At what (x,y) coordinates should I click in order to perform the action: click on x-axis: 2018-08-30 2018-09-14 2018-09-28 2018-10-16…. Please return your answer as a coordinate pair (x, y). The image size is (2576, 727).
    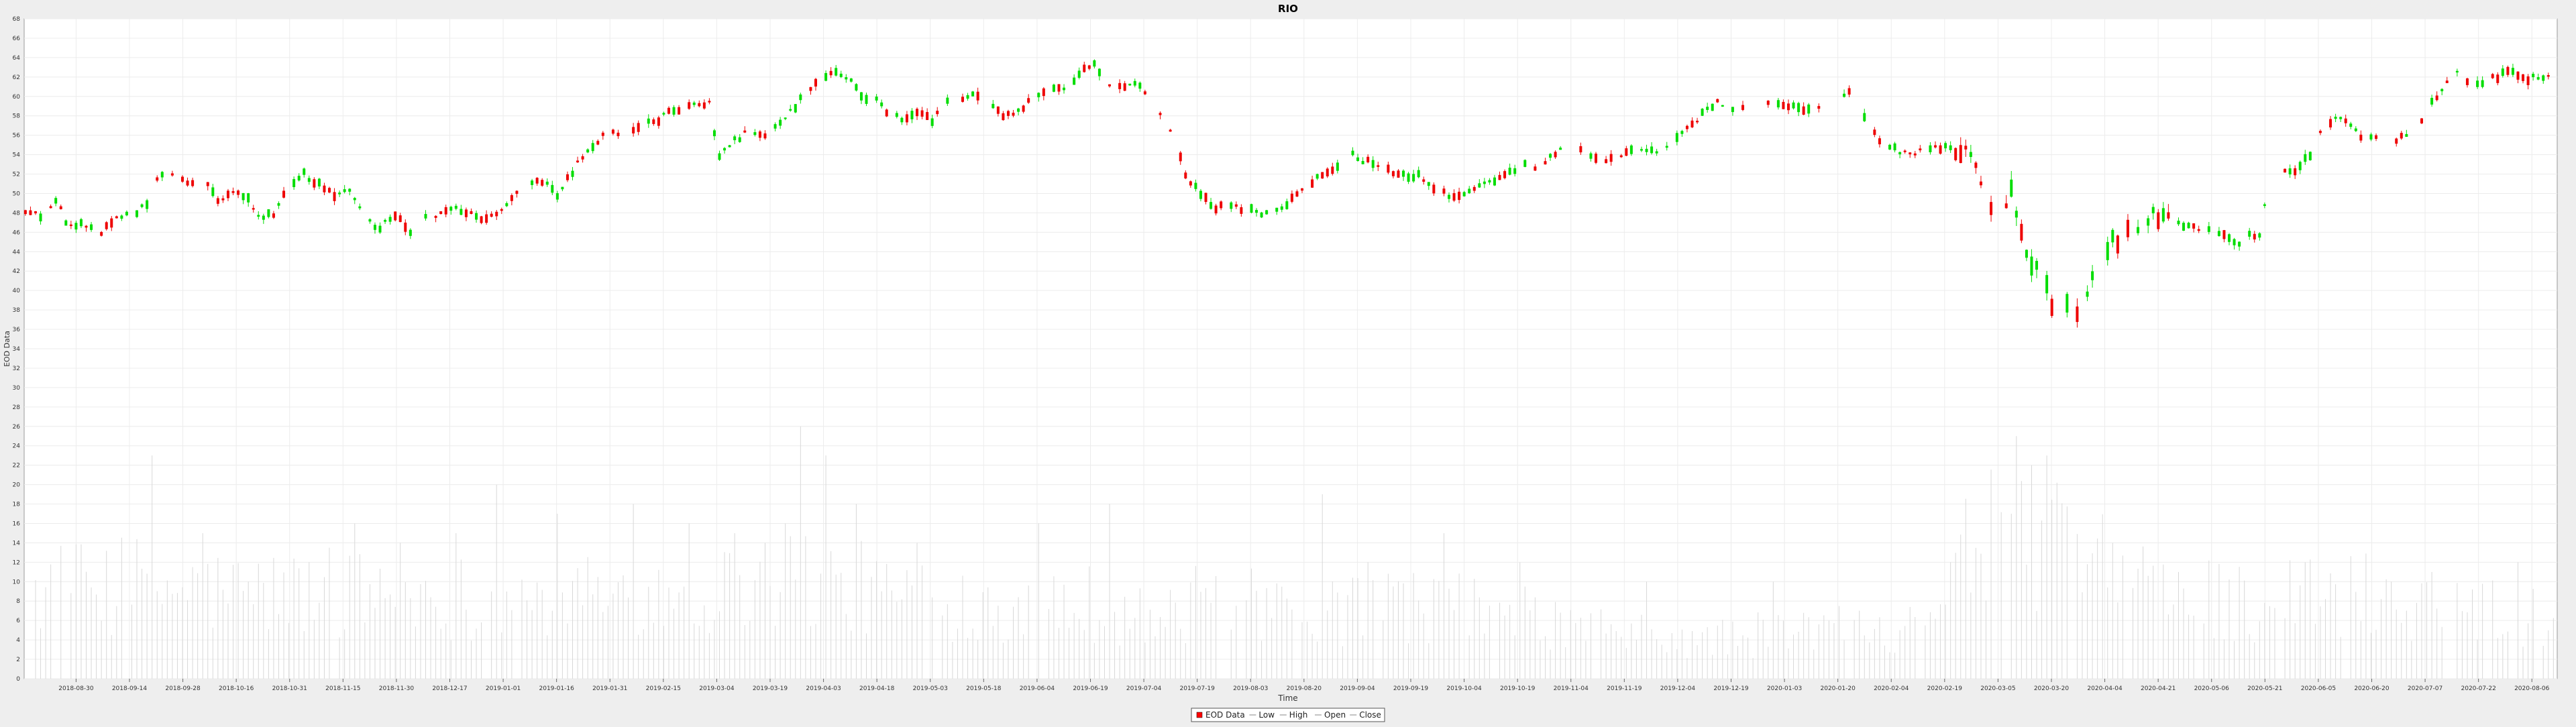
    Looking at the image, I should click on (1304, 685).